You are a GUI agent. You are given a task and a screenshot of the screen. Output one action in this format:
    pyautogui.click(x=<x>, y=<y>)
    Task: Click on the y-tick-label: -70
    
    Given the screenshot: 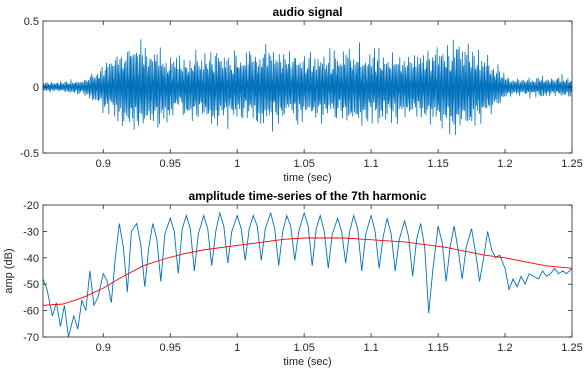 What is the action you would take?
    pyautogui.click(x=31, y=338)
    